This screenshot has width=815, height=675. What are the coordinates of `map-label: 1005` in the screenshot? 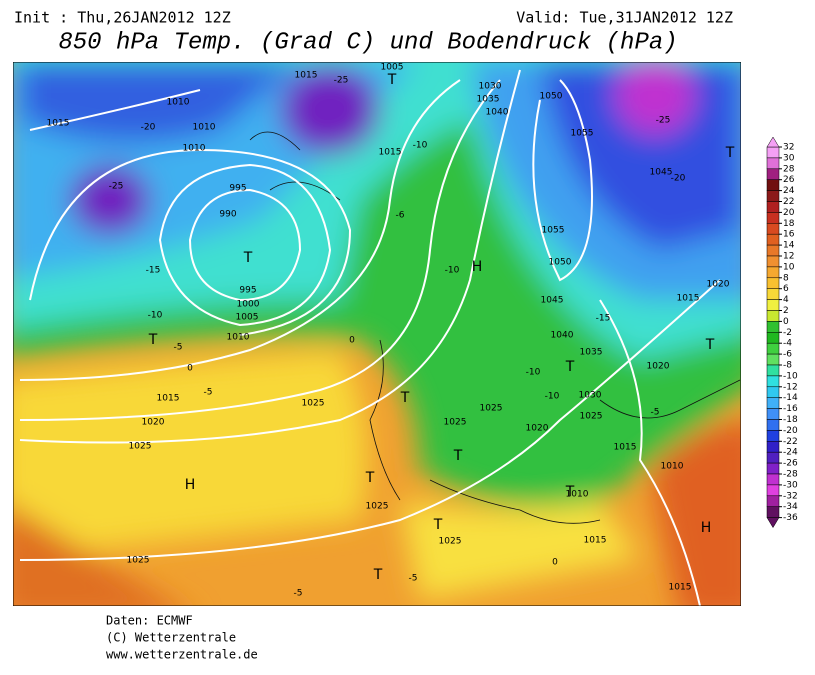 It's located at (392, 68).